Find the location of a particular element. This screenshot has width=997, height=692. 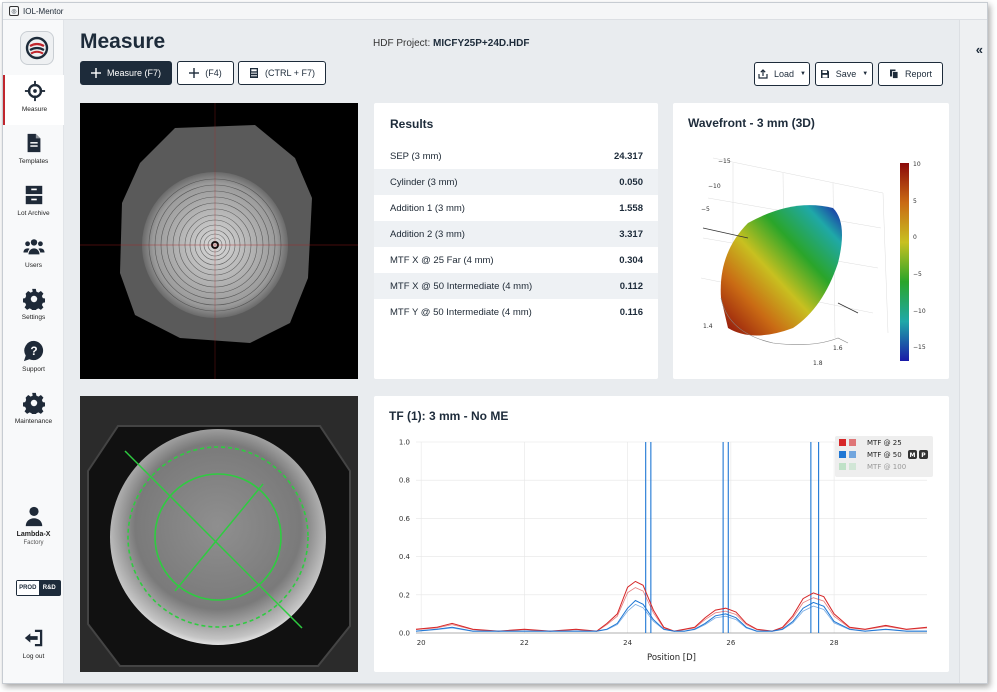

gear-icon is located at coordinates (33, 403).